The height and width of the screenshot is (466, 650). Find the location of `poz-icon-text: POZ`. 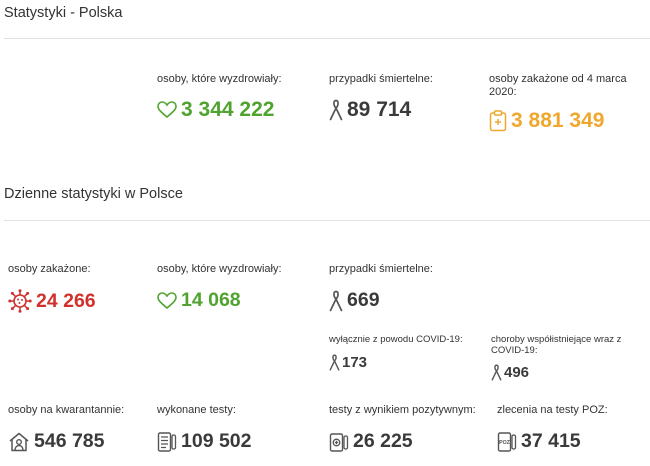

poz-icon-text: POZ is located at coordinates (504, 443).